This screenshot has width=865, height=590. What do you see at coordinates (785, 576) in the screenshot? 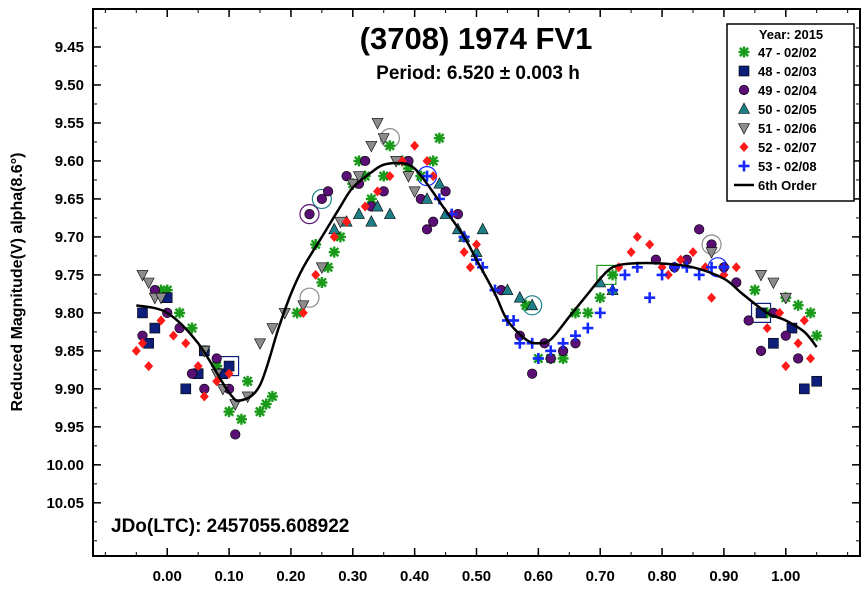
I see `x-tick-label: 1.00` at bounding box center [785, 576].